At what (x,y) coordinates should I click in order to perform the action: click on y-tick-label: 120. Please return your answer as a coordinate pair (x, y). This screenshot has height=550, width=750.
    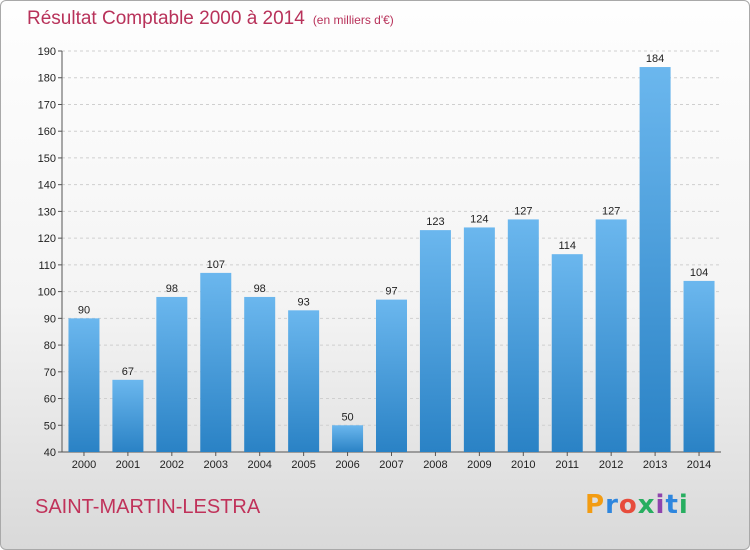
    Looking at the image, I should click on (47, 239).